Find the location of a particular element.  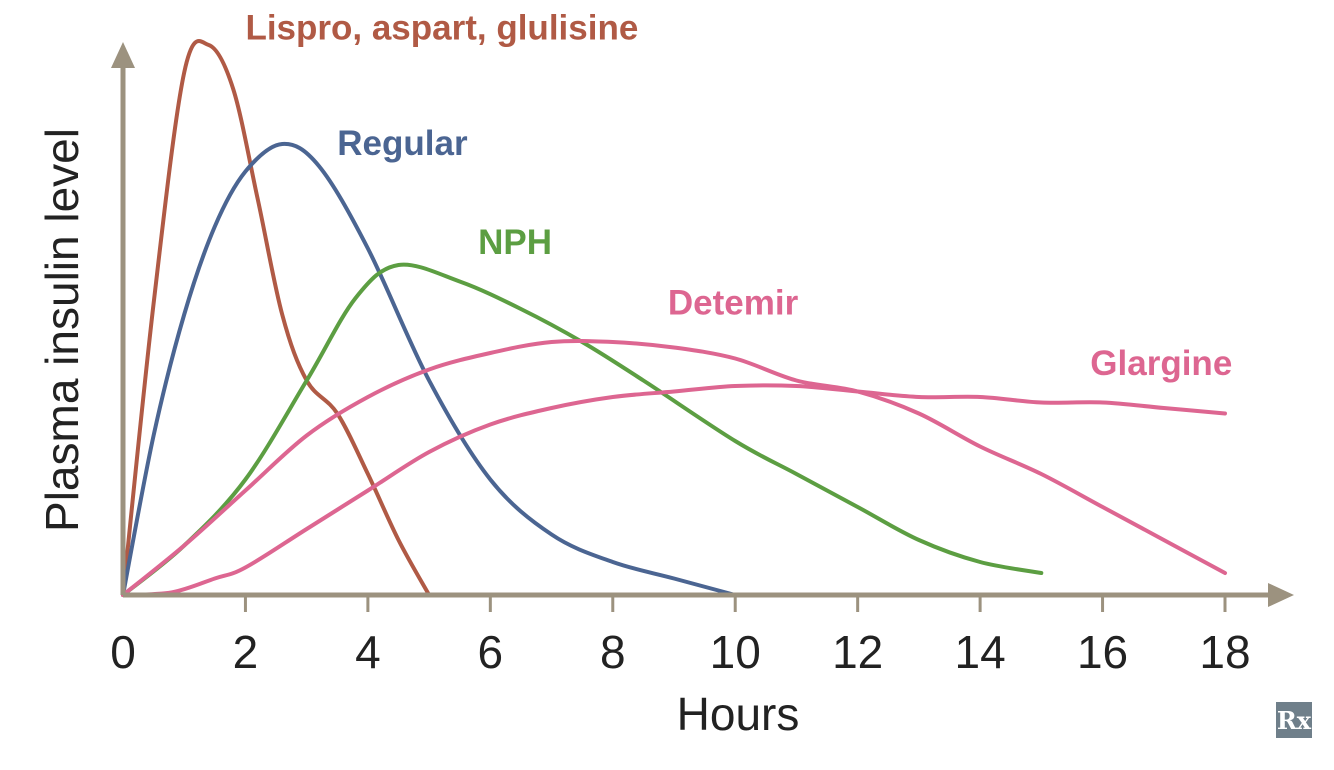

series-label-lispro-aspart-glulisine: Lispro, aspart, glulisine is located at coordinates (441, 28).